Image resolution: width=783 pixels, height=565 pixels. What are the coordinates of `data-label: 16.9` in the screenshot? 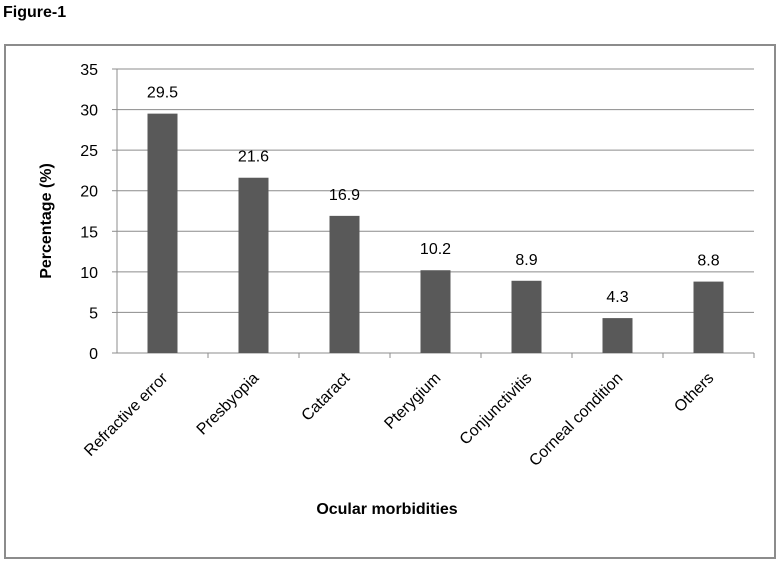 It's located at (344, 195).